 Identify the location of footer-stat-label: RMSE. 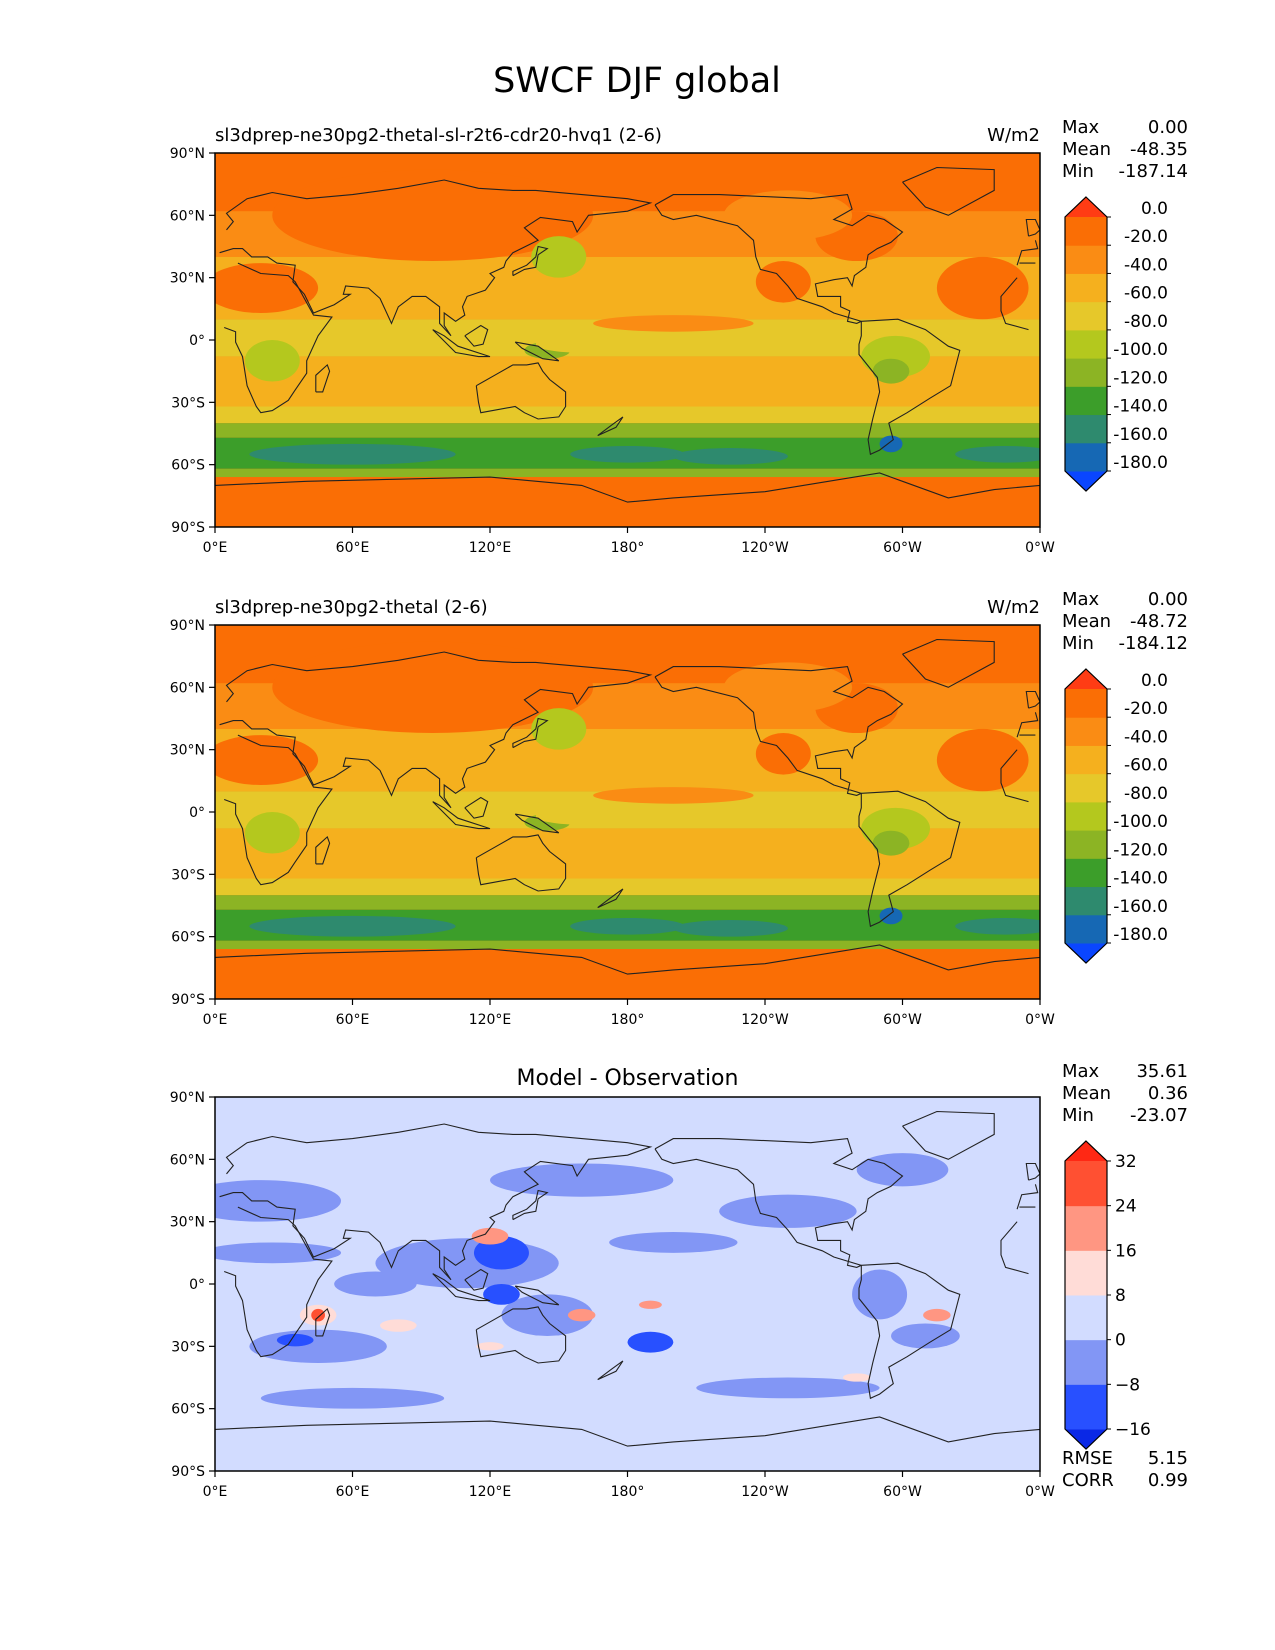
(1087, 1458).